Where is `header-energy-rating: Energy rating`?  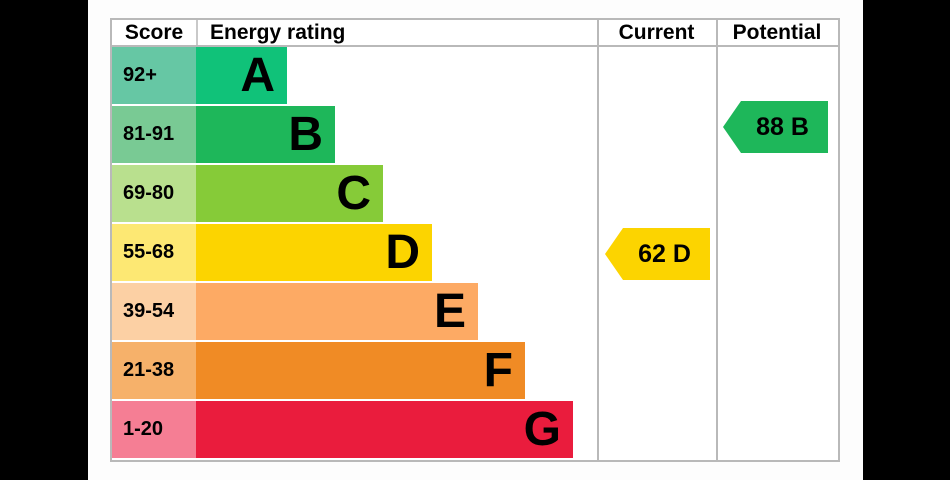
header-energy-rating: Energy rating is located at coordinates (278, 32).